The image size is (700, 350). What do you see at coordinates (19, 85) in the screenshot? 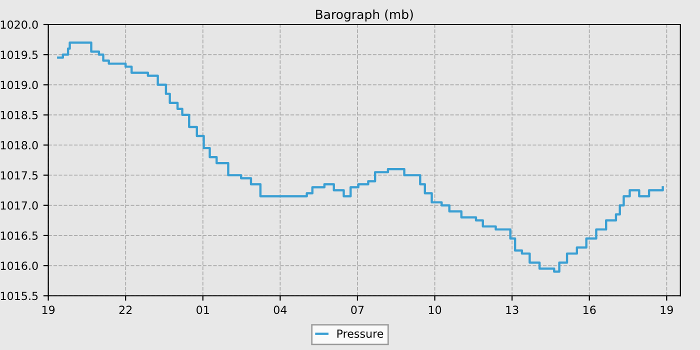
I see `y-tick-label: 1019.0` at bounding box center [19, 85].